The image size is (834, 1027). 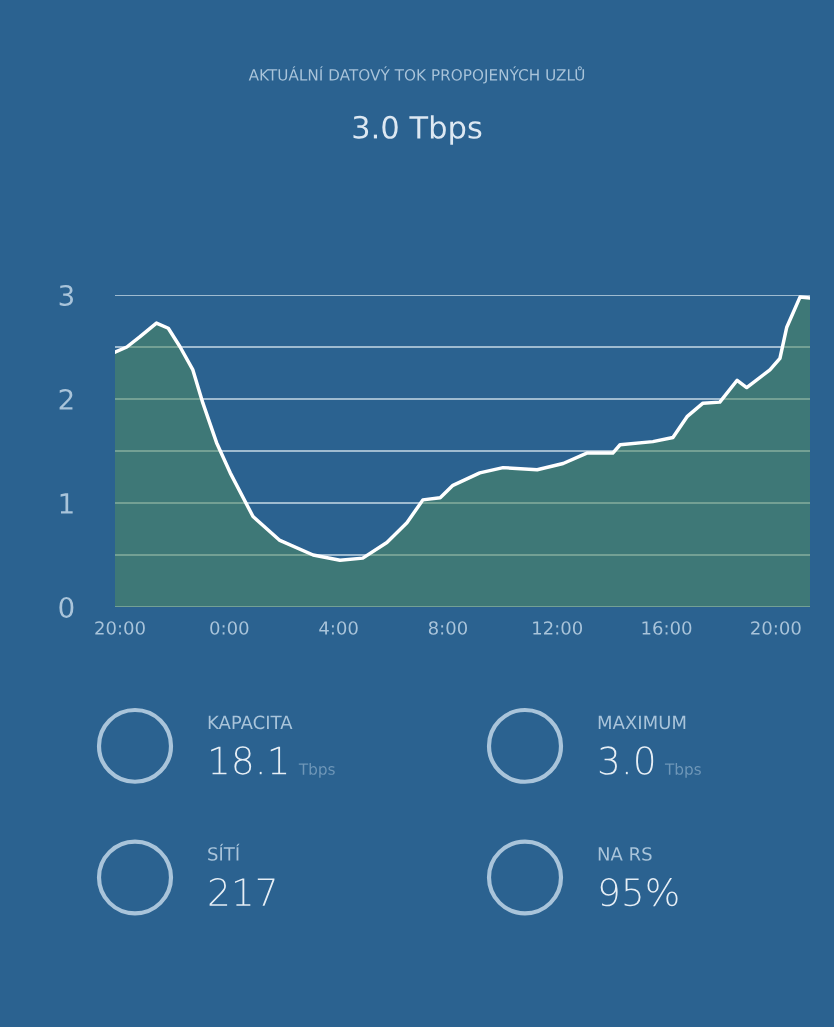 I want to click on text: NA RS, so click(x=625, y=854).